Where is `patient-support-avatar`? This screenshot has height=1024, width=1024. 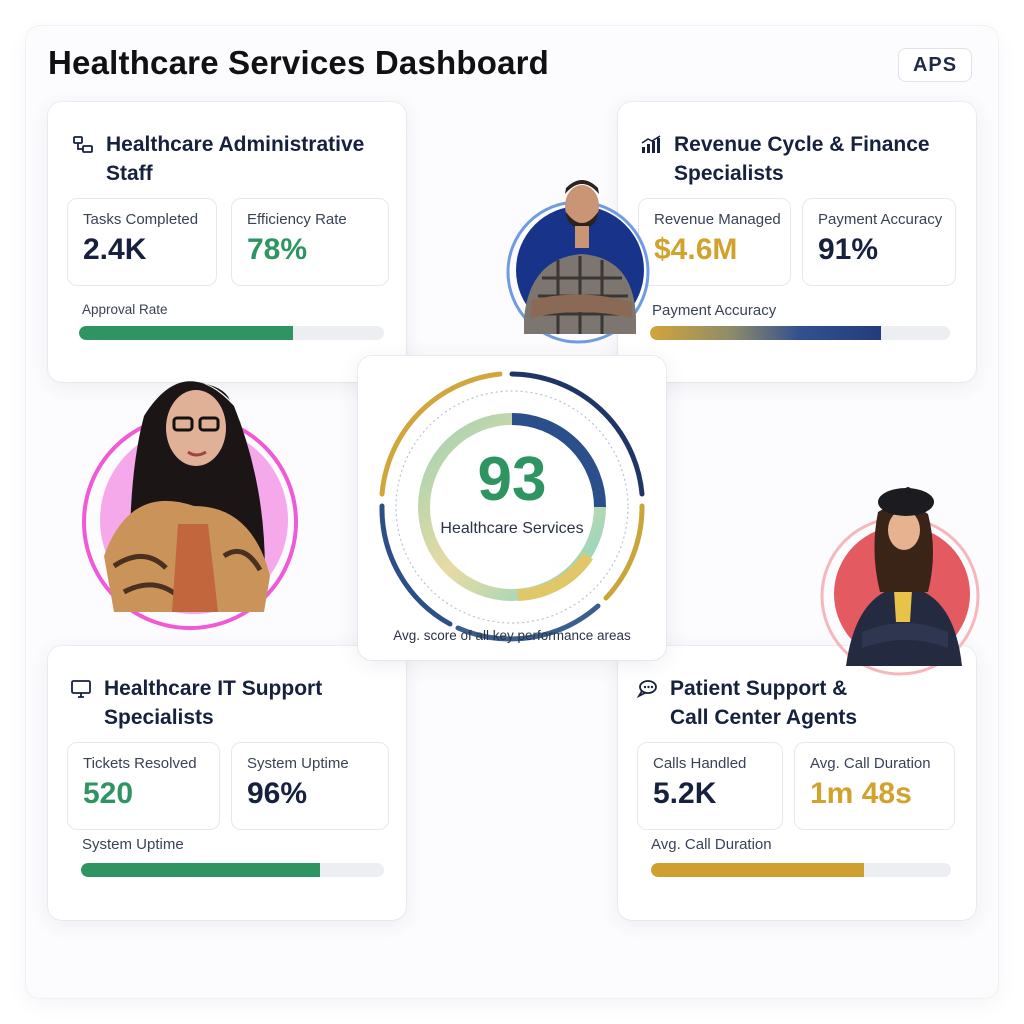 patient-support-avatar is located at coordinates (902, 582).